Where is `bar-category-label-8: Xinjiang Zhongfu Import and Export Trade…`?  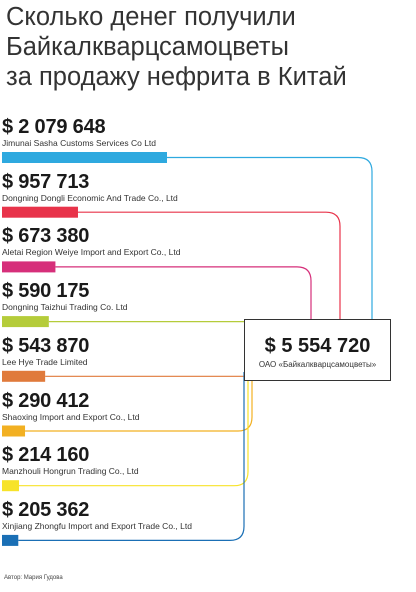 bar-category-label-8: Xinjiang Zhongfu Import and Export Trade… is located at coordinates (97, 525).